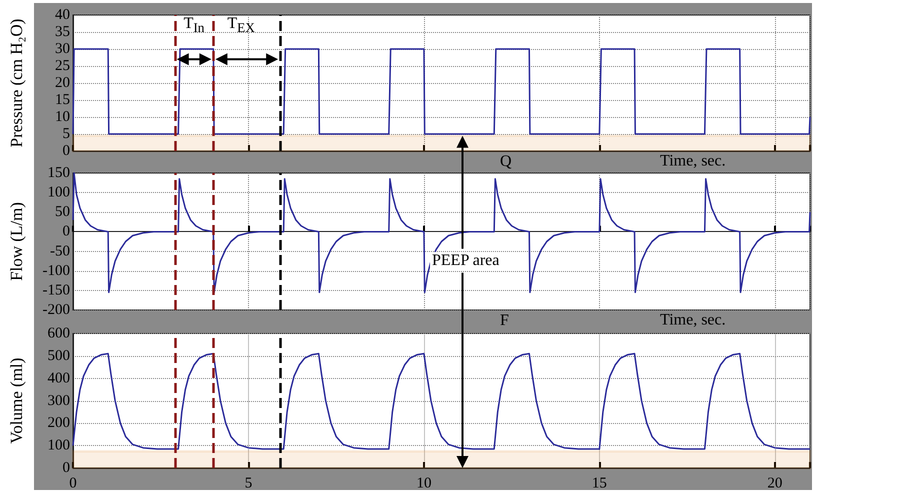 The width and height of the screenshot is (902, 495). I want to click on y-tick-label: 300, so click(59, 400).